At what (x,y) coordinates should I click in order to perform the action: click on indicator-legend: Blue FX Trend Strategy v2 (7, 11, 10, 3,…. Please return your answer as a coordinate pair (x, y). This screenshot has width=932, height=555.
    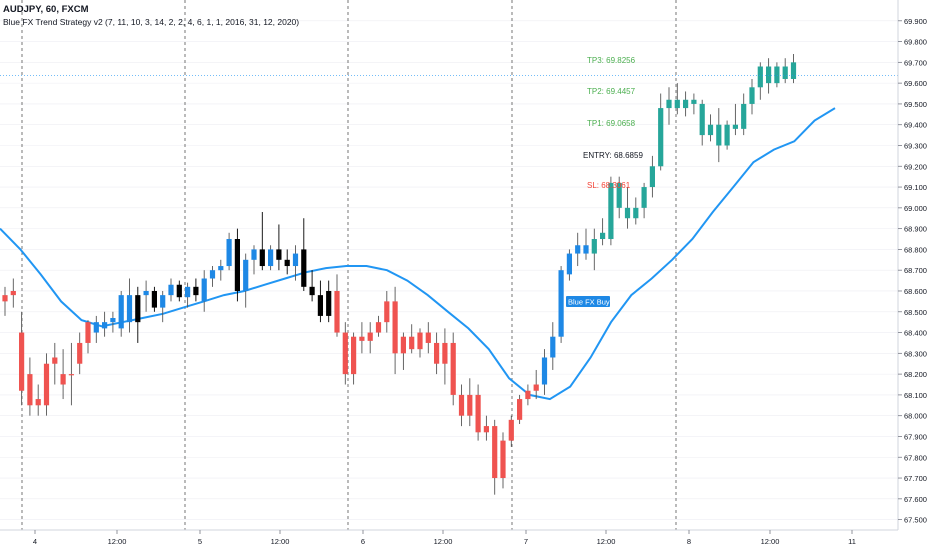
    Looking at the image, I should click on (151, 22).